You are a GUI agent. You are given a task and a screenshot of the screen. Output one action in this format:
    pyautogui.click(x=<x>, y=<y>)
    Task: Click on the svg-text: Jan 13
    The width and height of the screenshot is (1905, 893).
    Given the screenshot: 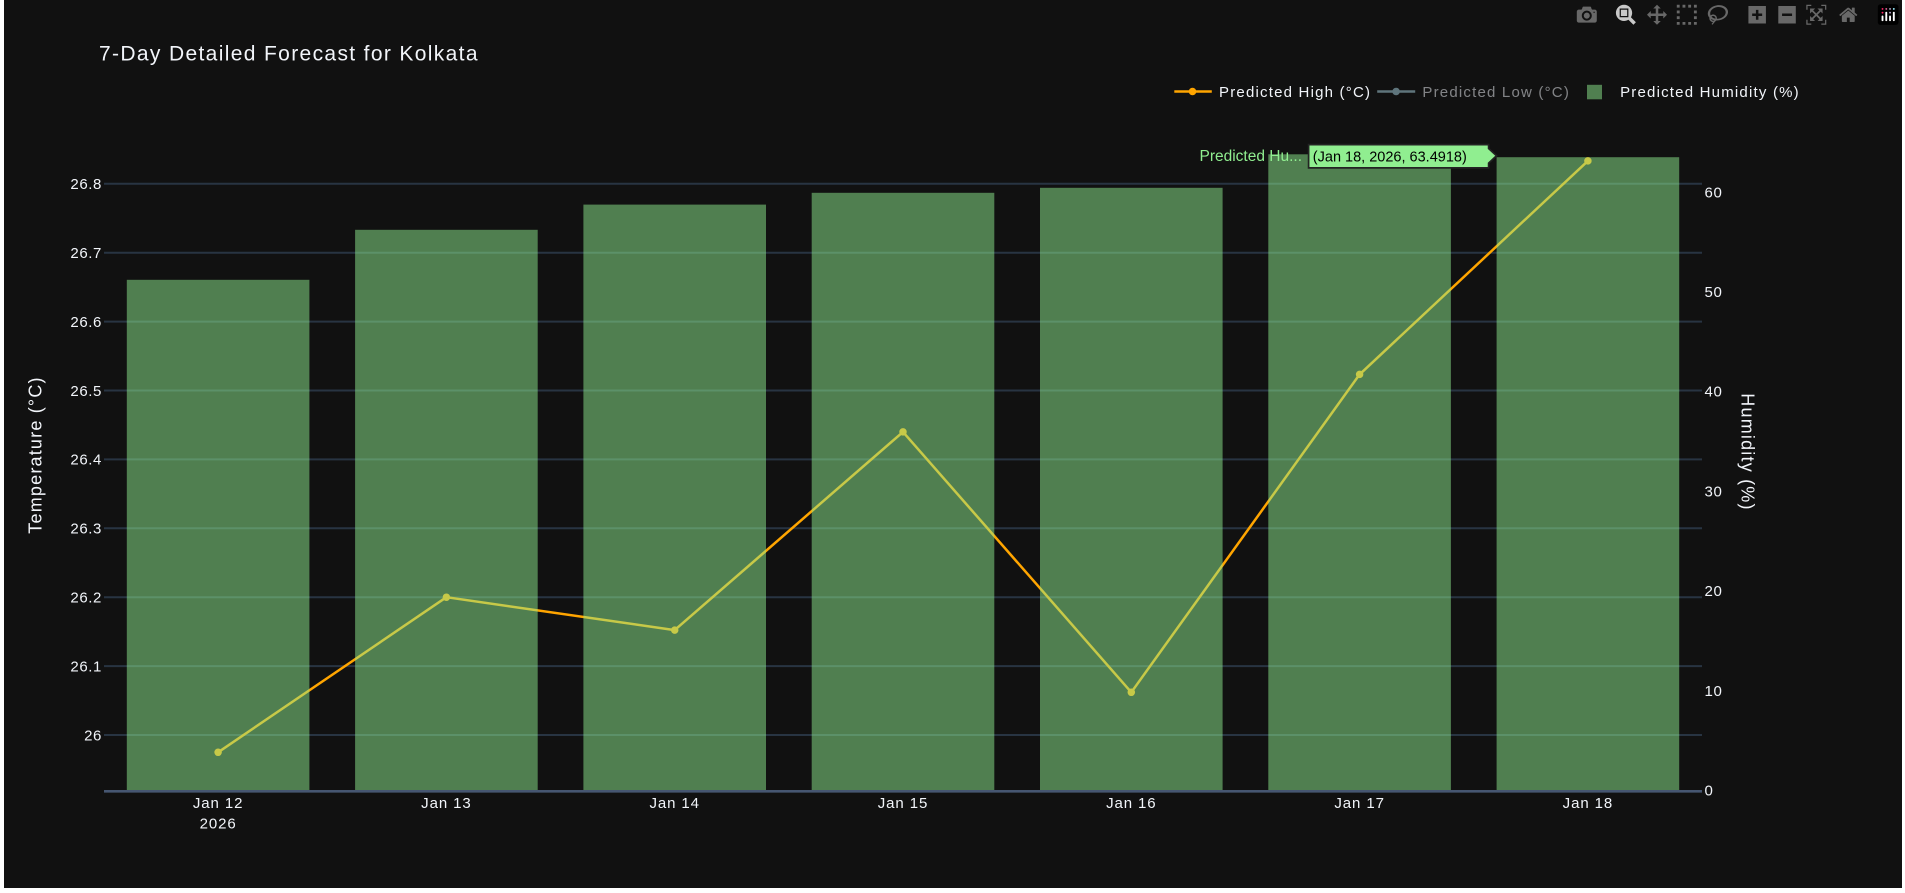 What is the action you would take?
    pyautogui.click(x=446, y=803)
    